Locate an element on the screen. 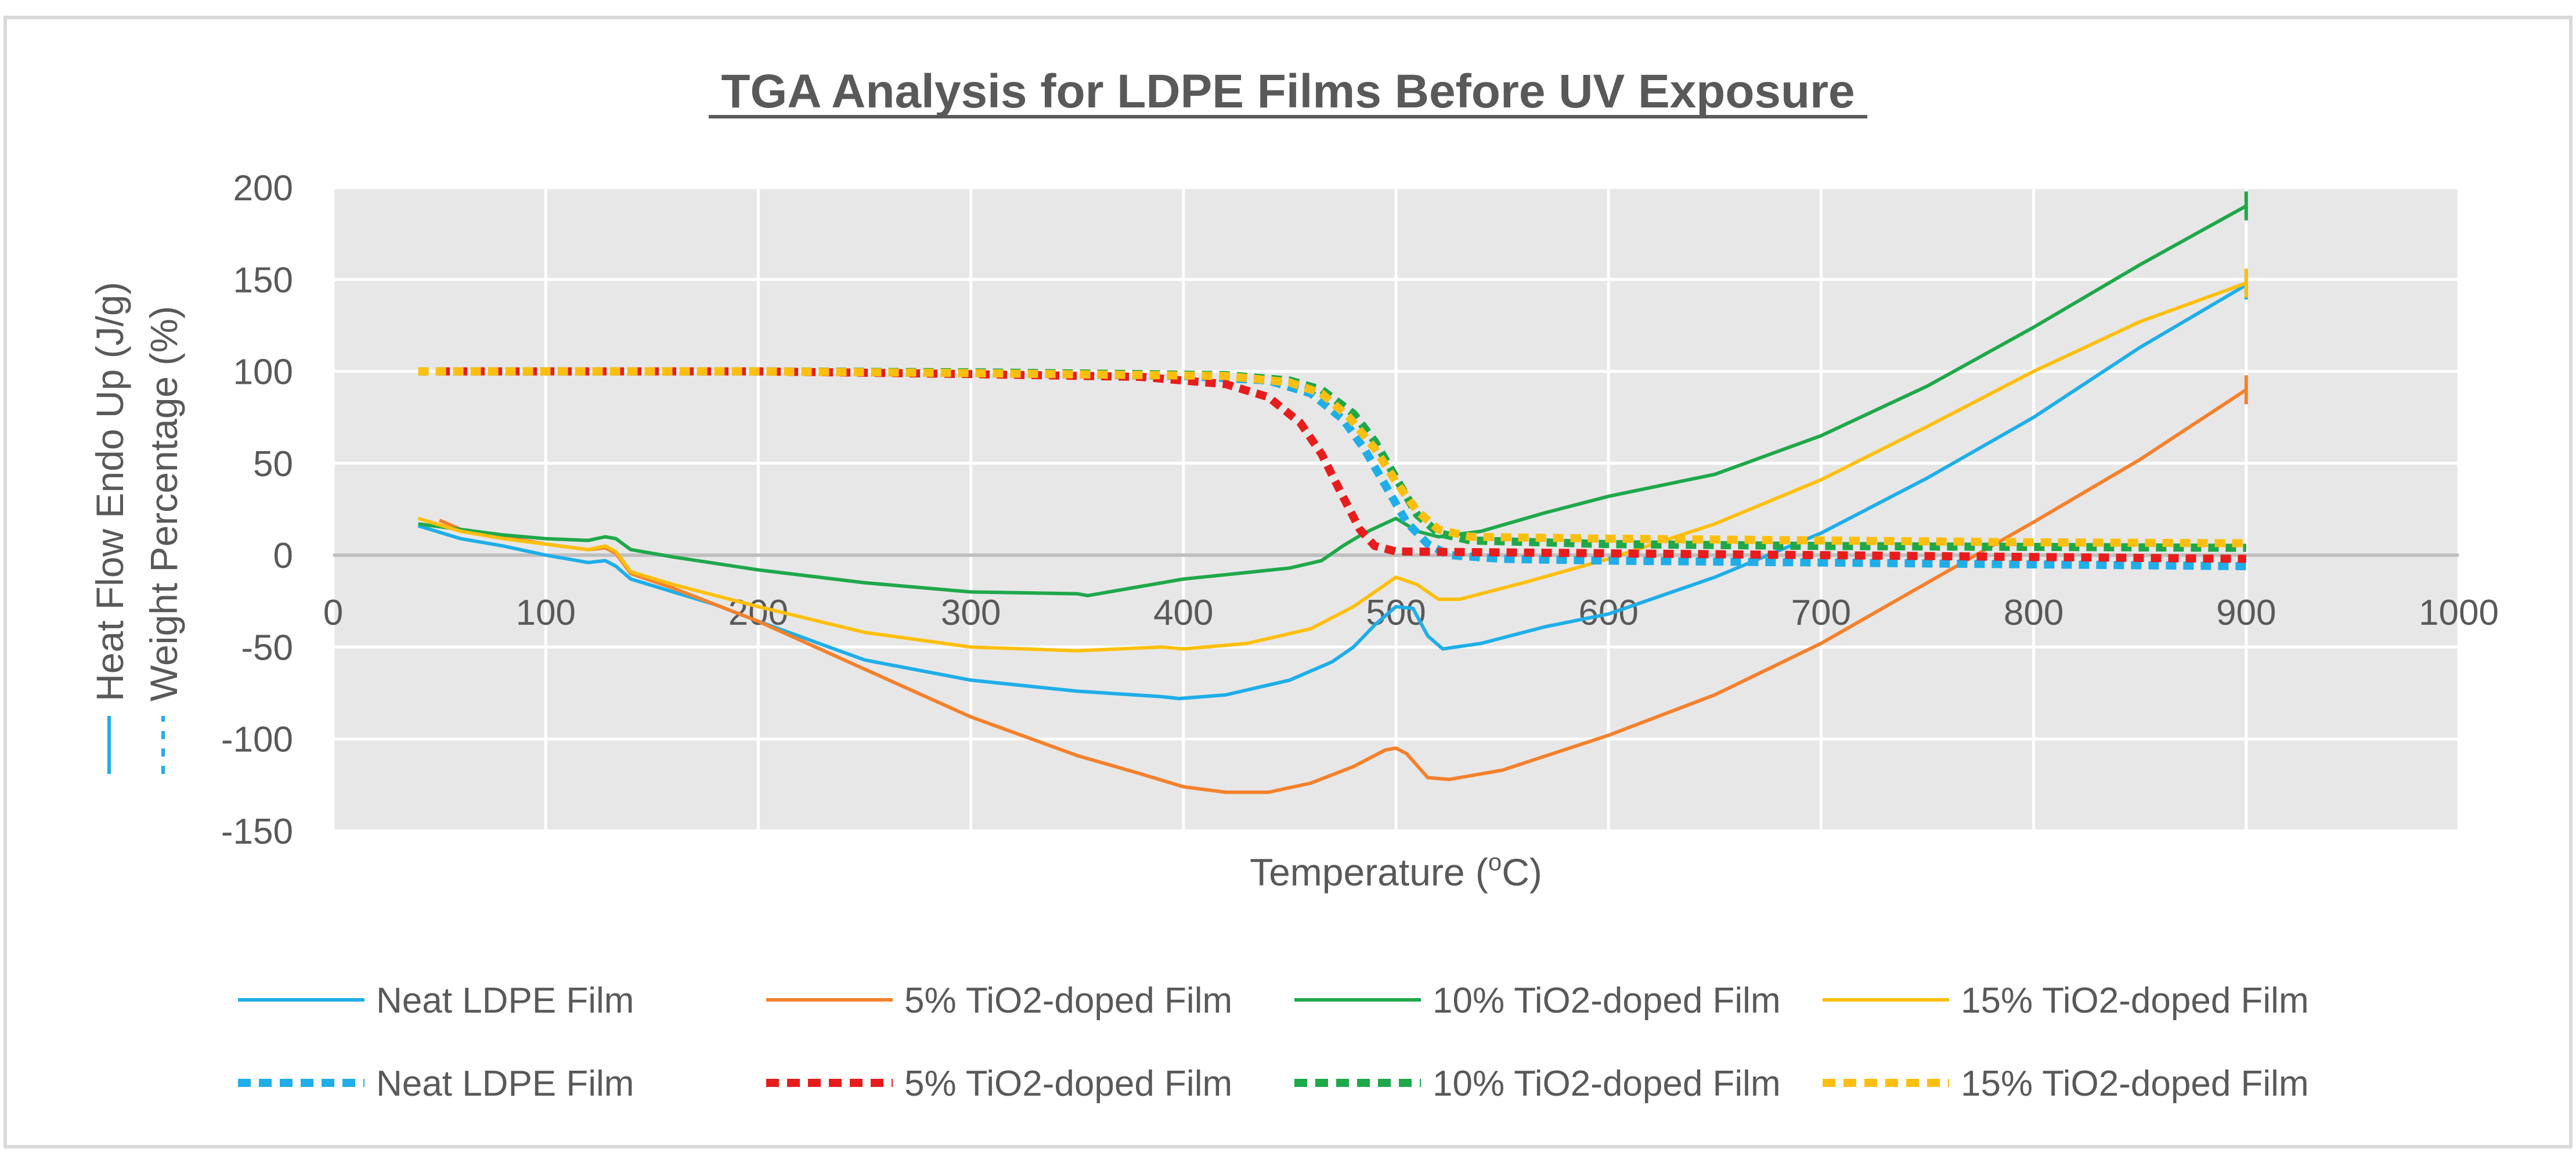  legend-label-4: Neat LDPE Film is located at coordinates (505, 1084).